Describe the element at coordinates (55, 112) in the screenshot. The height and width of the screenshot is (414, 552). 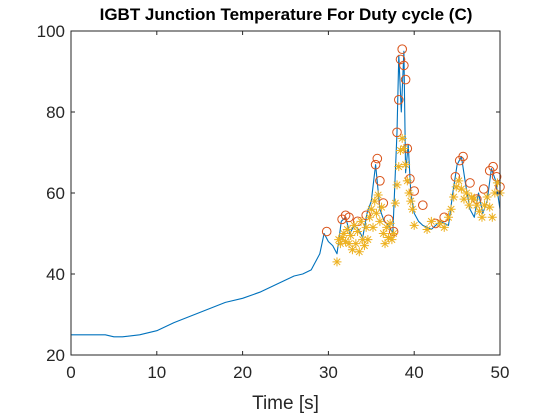
I see `y-tick-label: 80` at that location.